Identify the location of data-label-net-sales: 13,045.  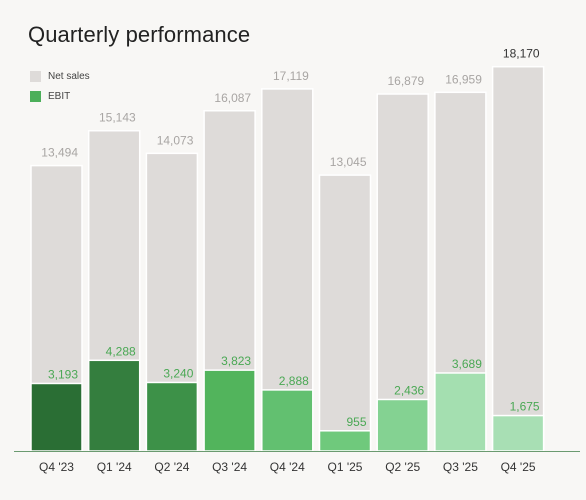
(348, 162).